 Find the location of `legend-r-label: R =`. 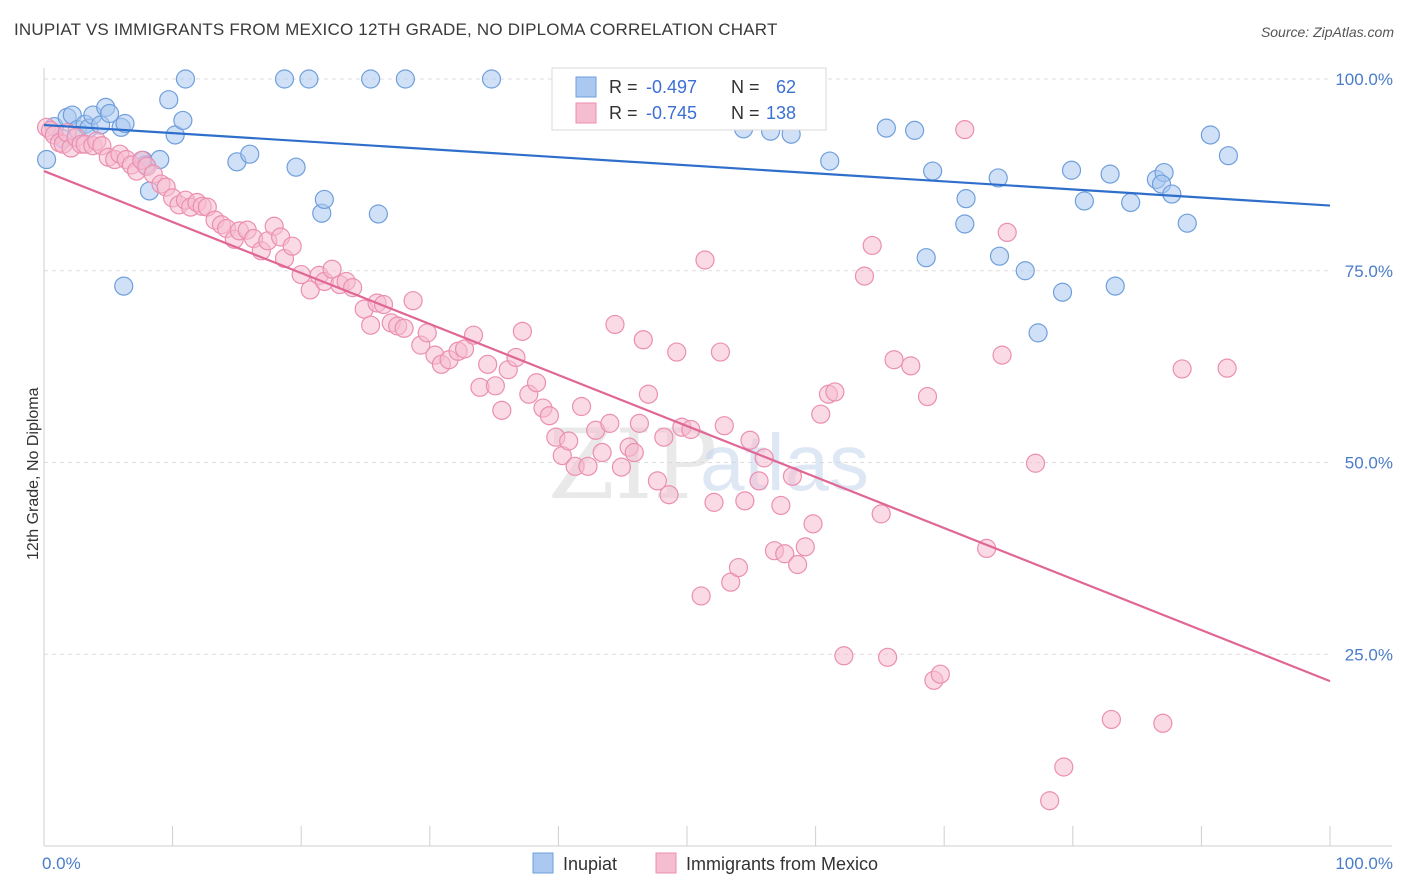

legend-r-label: R = is located at coordinates (623, 87).